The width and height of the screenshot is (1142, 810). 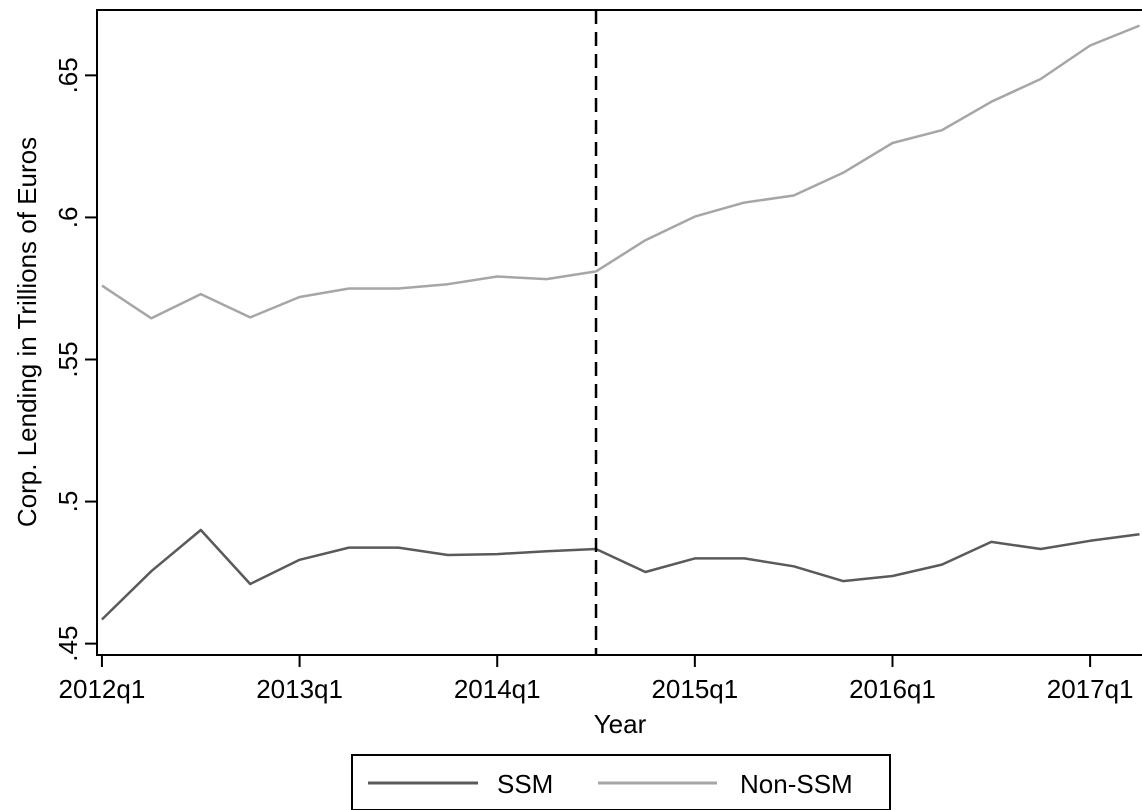 What do you see at coordinates (892, 689) in the screenshot?
I see `x-tick-label: 2016q1` at bounding box center [892, 689].